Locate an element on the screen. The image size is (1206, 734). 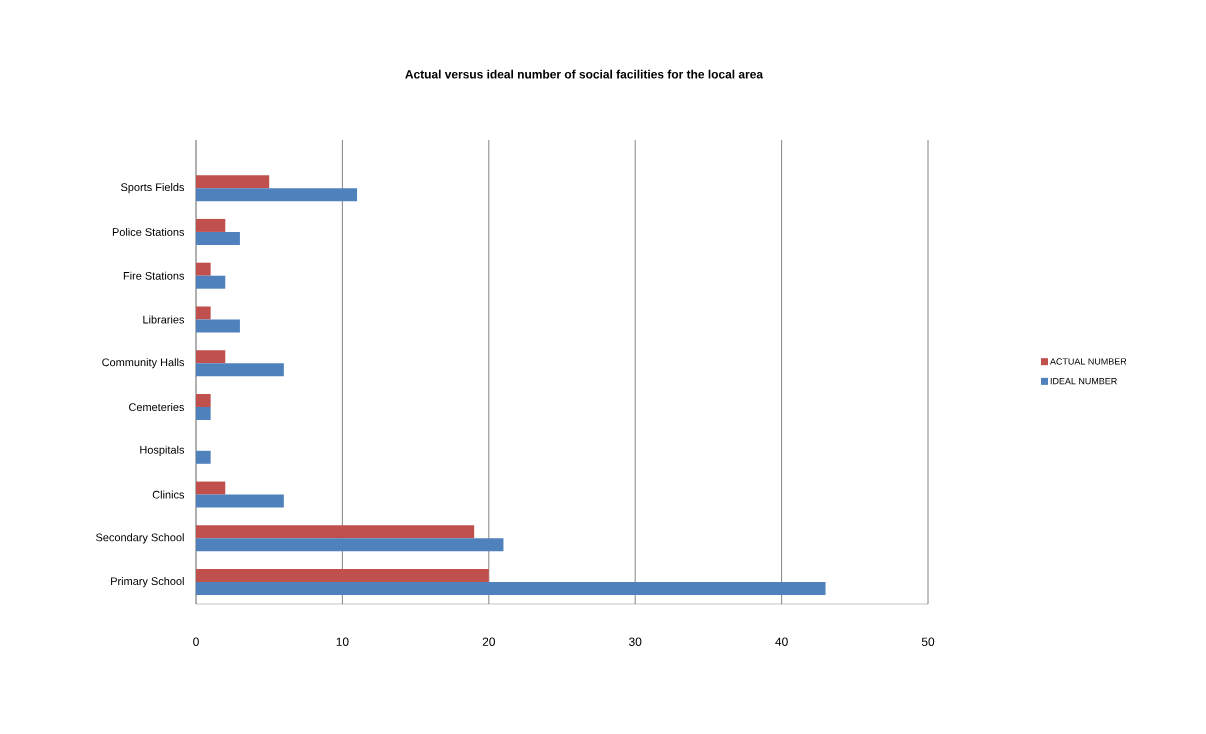
legend-label: IDEAL NUMBER is located at coordinates (1083, 381).